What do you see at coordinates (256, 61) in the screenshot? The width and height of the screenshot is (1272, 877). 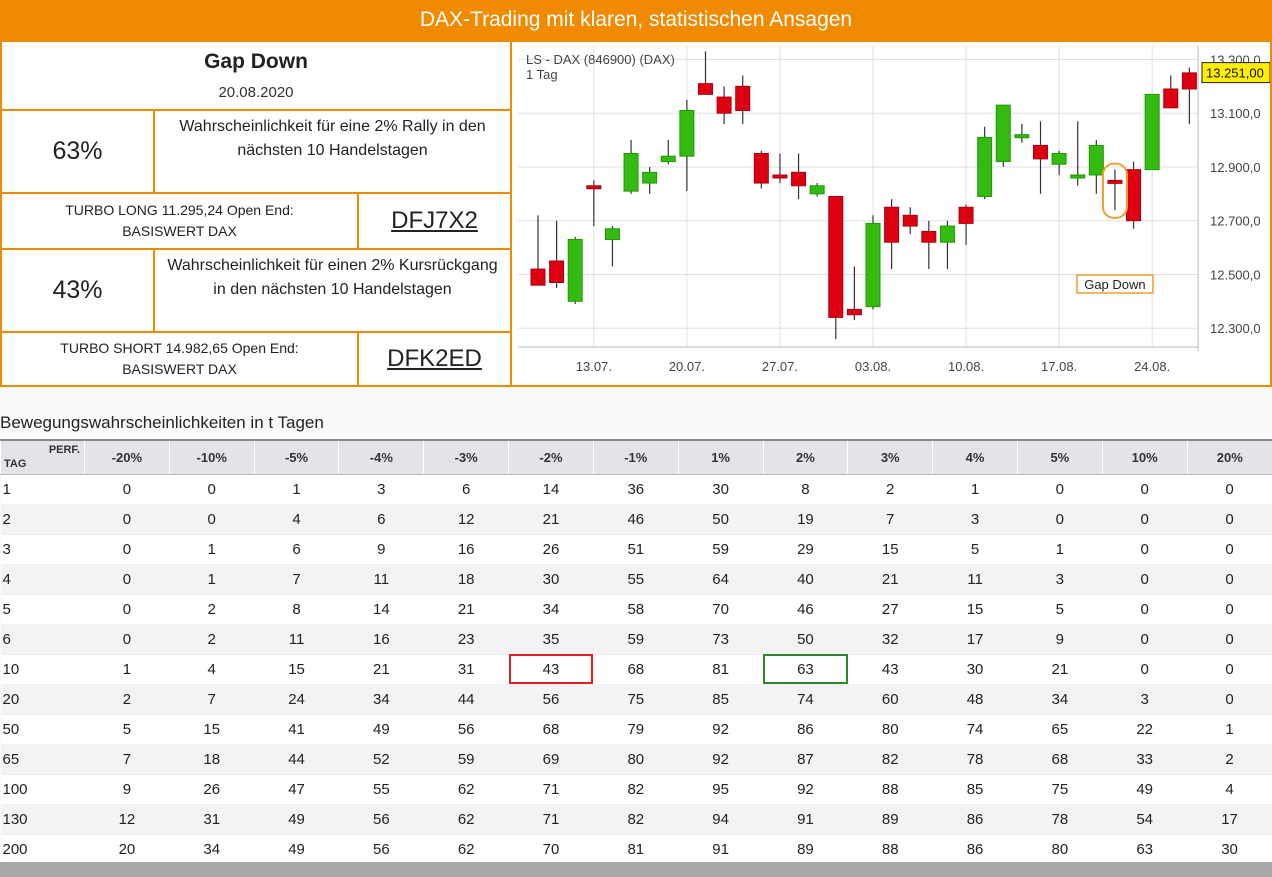 I see `signal-title: Gap Down` at bounding box center [256, 61].